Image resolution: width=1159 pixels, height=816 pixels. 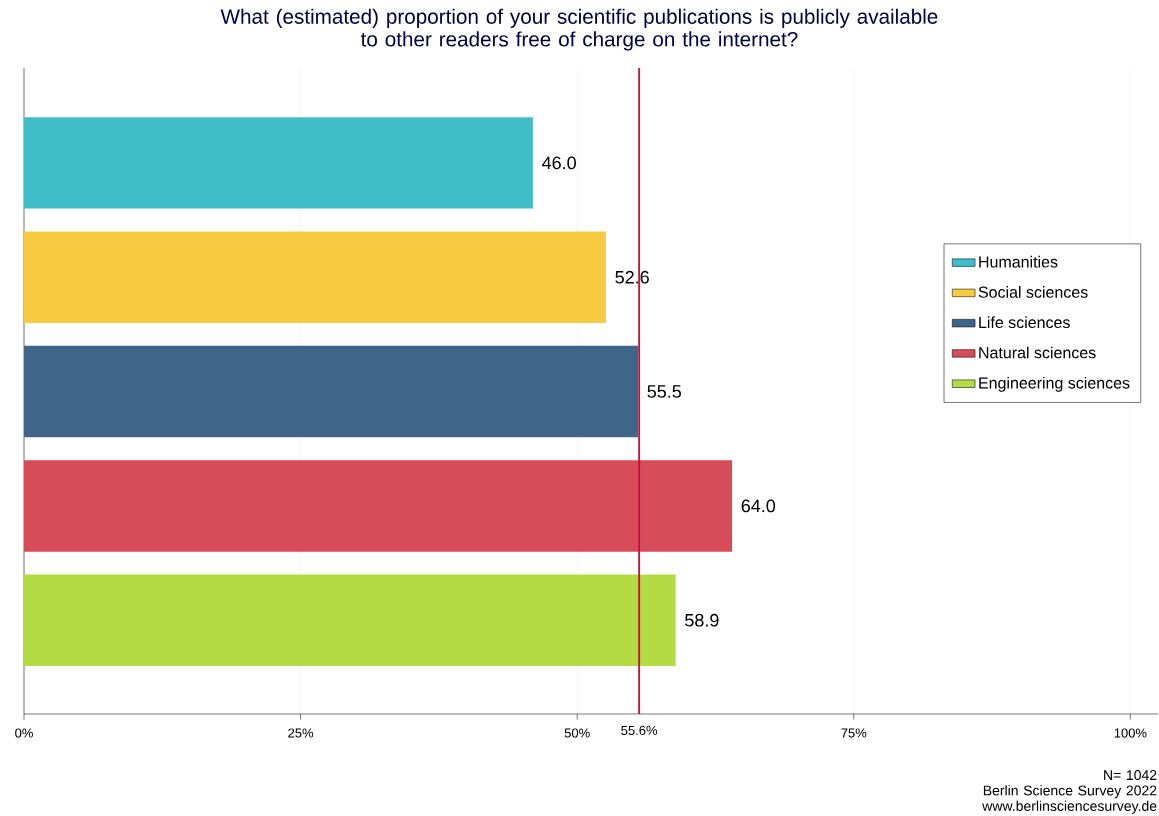 I want to click on data-label: 64.0, so click(x=758, y=506).